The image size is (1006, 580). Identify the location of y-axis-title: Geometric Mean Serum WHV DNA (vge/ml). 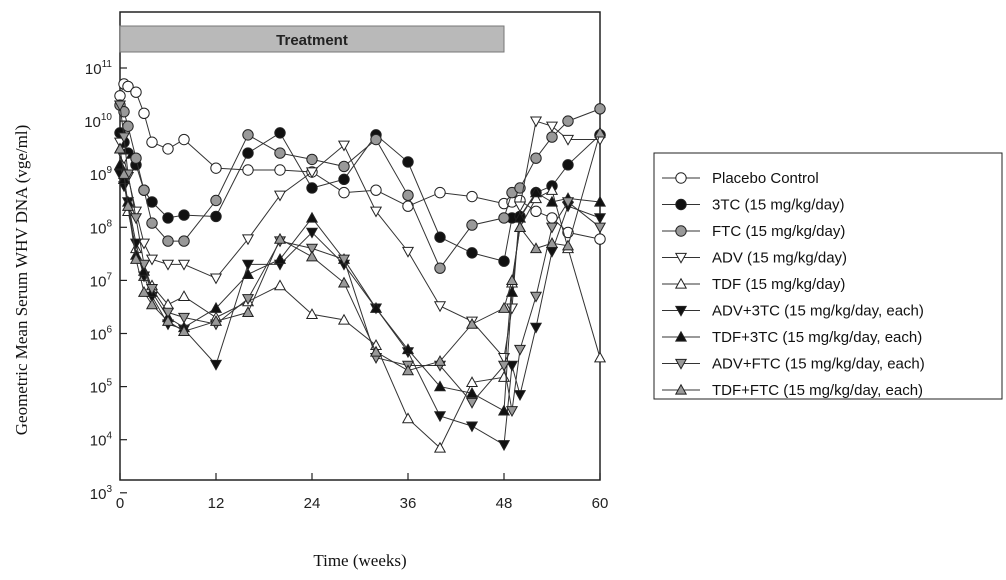
(21, 280).